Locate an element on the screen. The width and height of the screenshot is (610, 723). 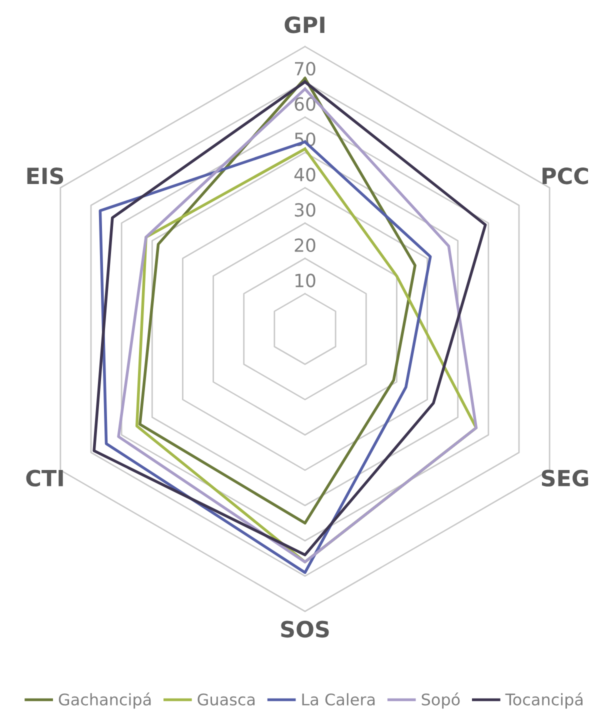
y-tick-label: 70 is located at coordinates (305, 69).